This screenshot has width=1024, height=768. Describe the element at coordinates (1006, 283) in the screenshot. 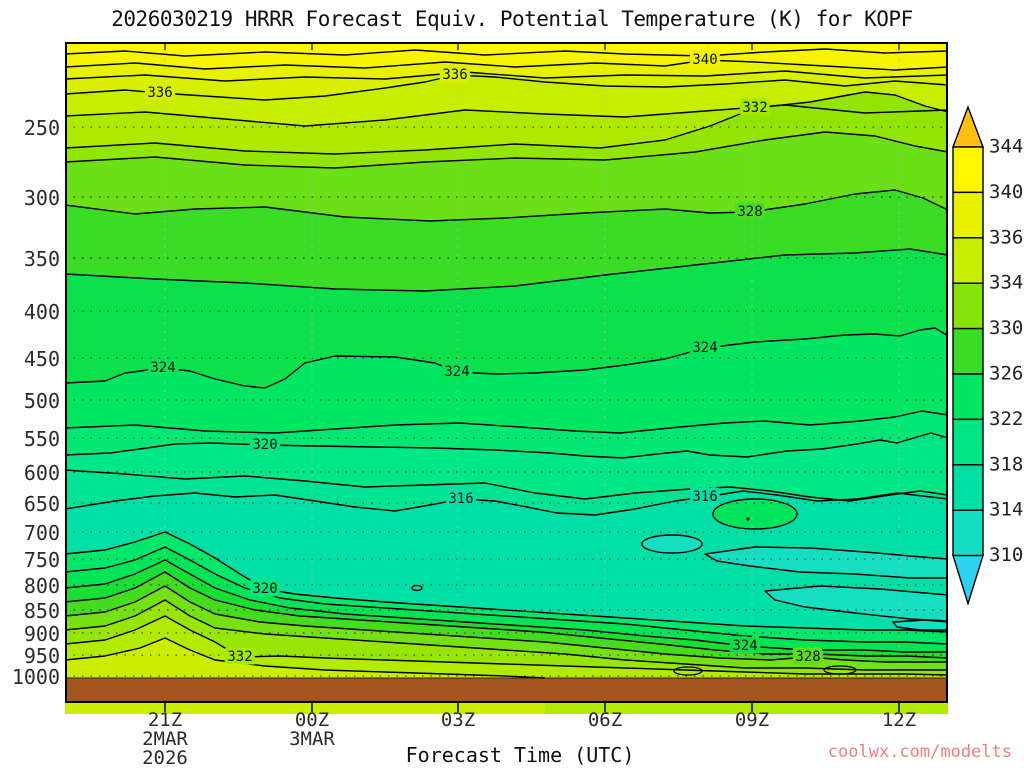

I see `colorbar-label: 334` at that location.